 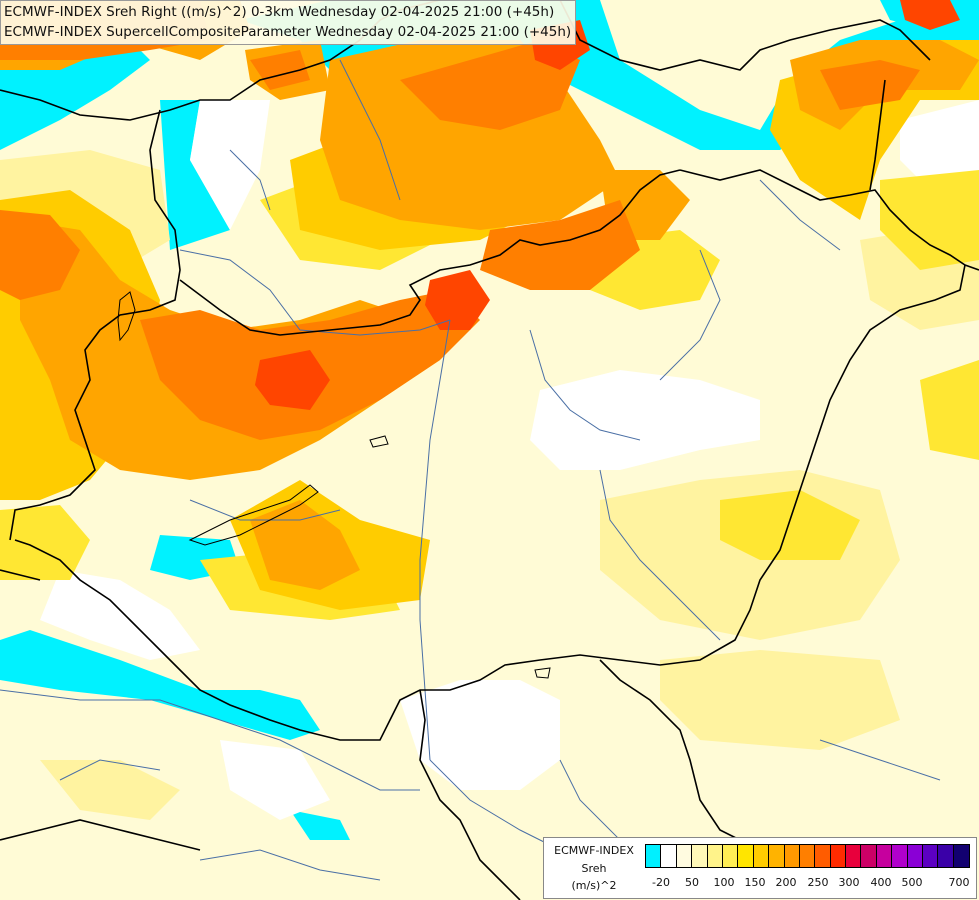 What do you see at coordinates (786, 882) in the screenshot?
I see `legend-tick-label: 200` at bounding box center [786, 882].